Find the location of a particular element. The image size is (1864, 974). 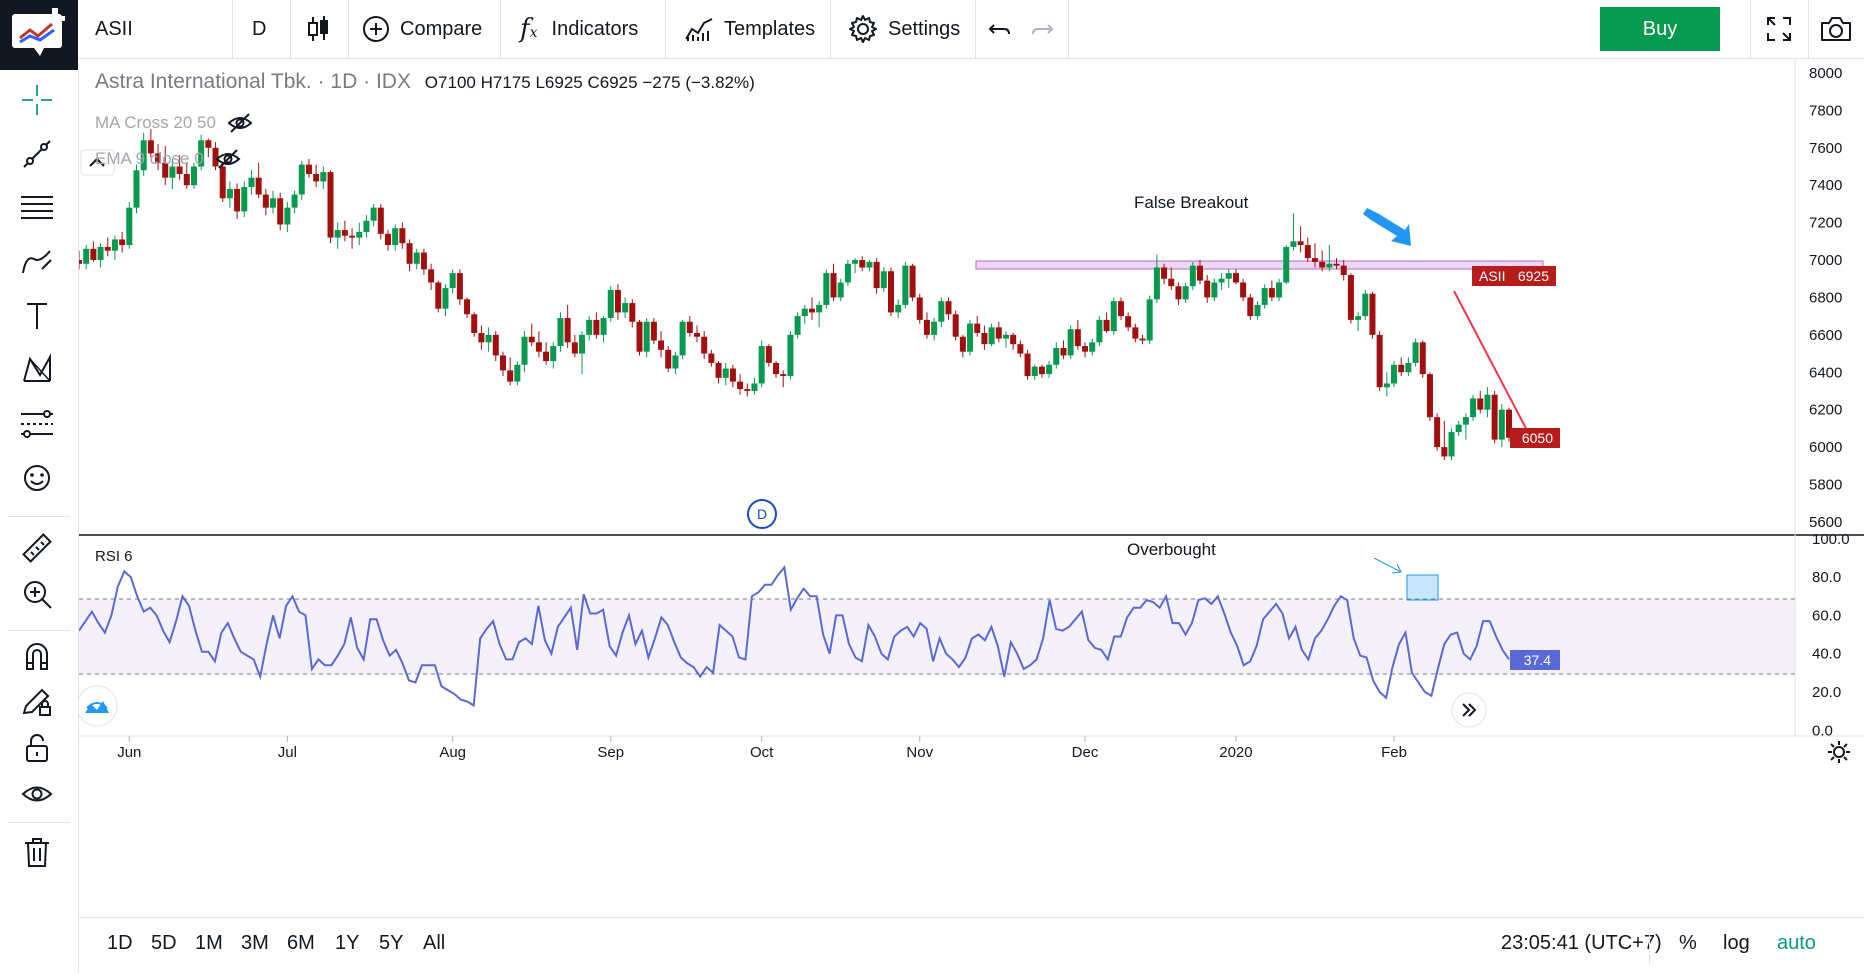

rsi-tick-label: 80.0 is located at coordinates (1826, 577).